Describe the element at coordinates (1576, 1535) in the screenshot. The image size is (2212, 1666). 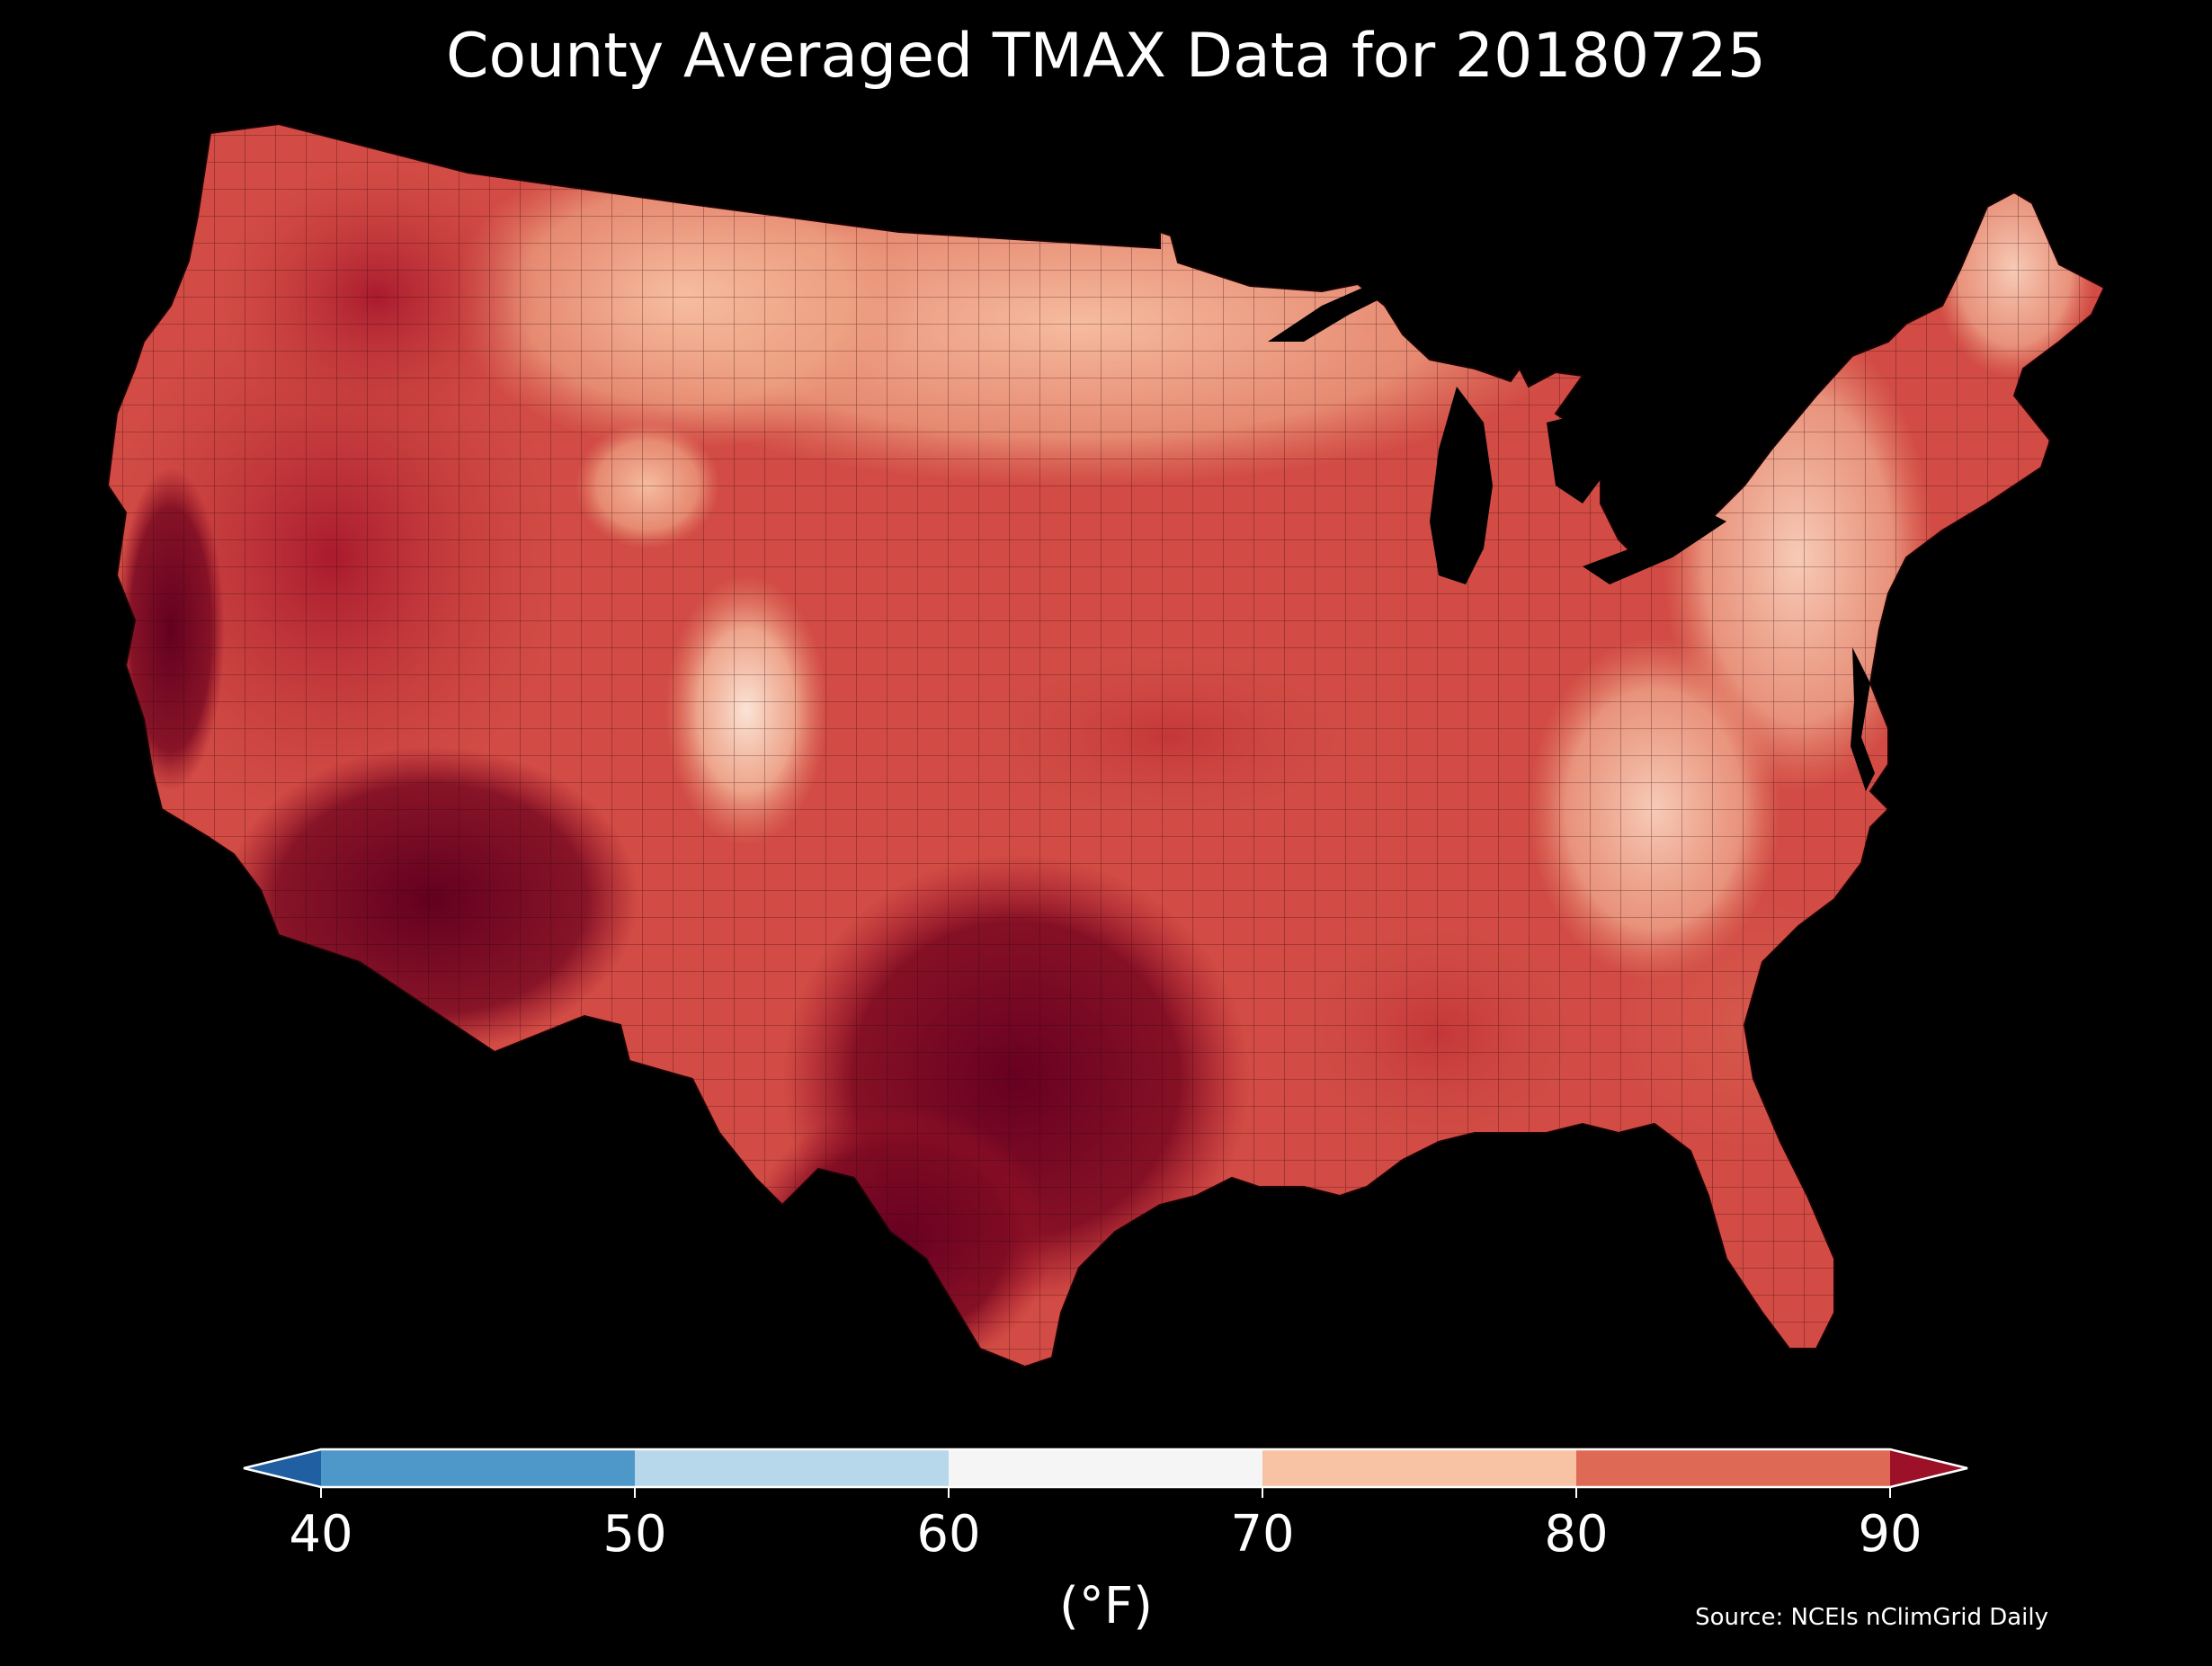
I see `colorbar-tick-label: 80` at that location.